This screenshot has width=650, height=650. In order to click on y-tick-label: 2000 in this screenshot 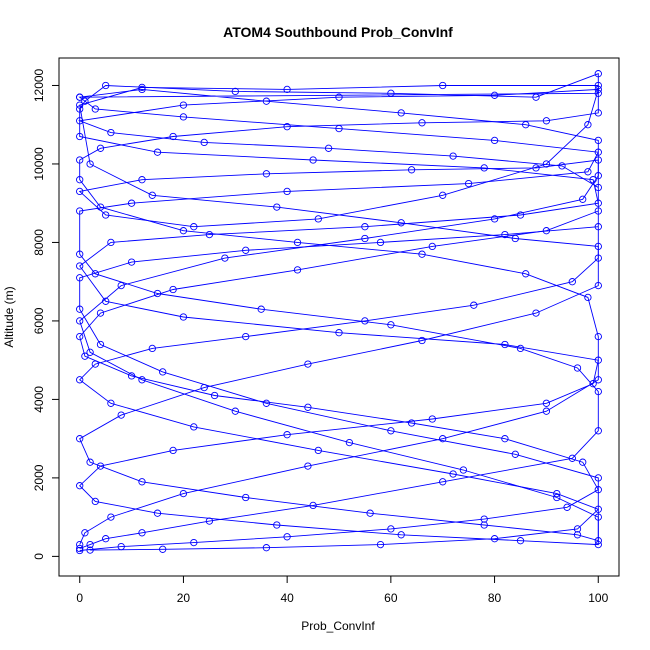, I will do `click(39, 477)`.